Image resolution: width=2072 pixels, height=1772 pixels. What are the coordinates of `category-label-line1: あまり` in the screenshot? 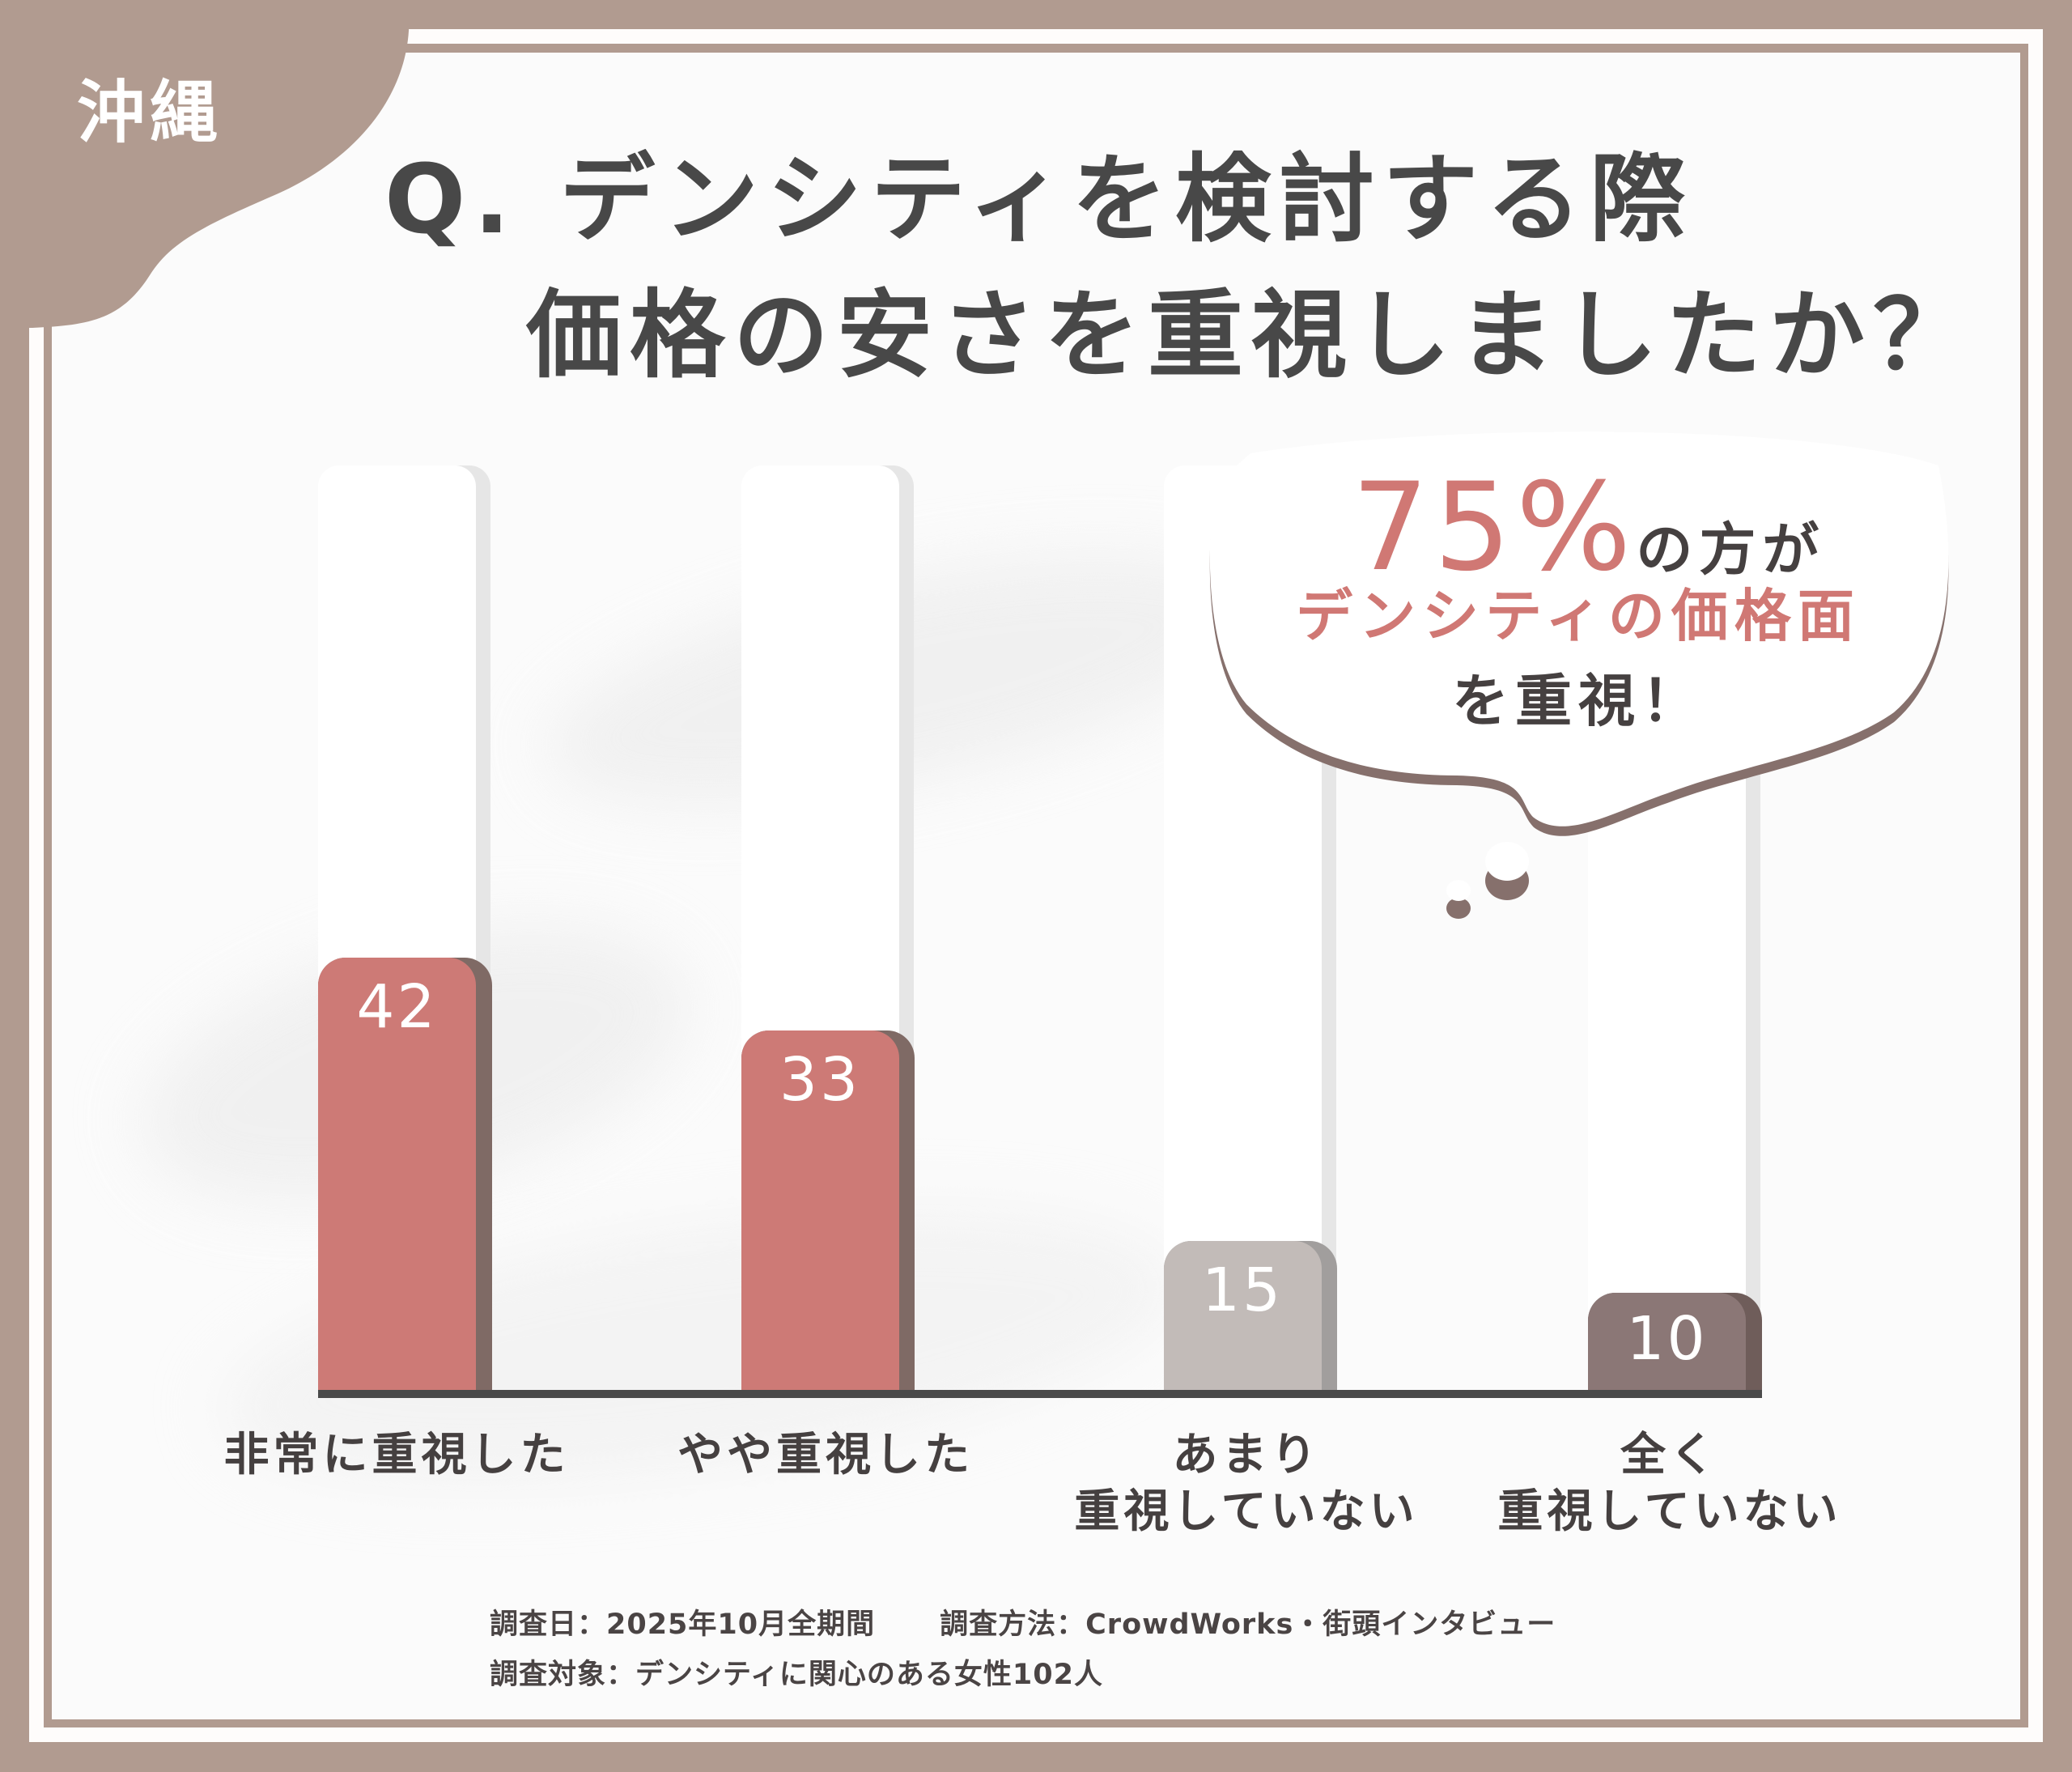 It's located at (1246, 1455).